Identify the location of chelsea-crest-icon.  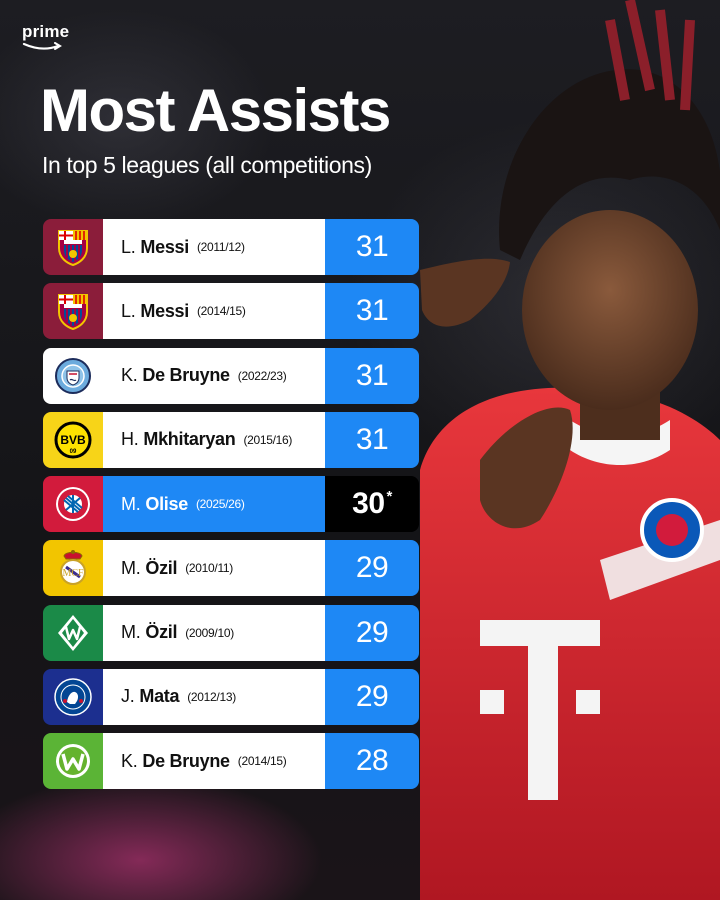
(73, 696).